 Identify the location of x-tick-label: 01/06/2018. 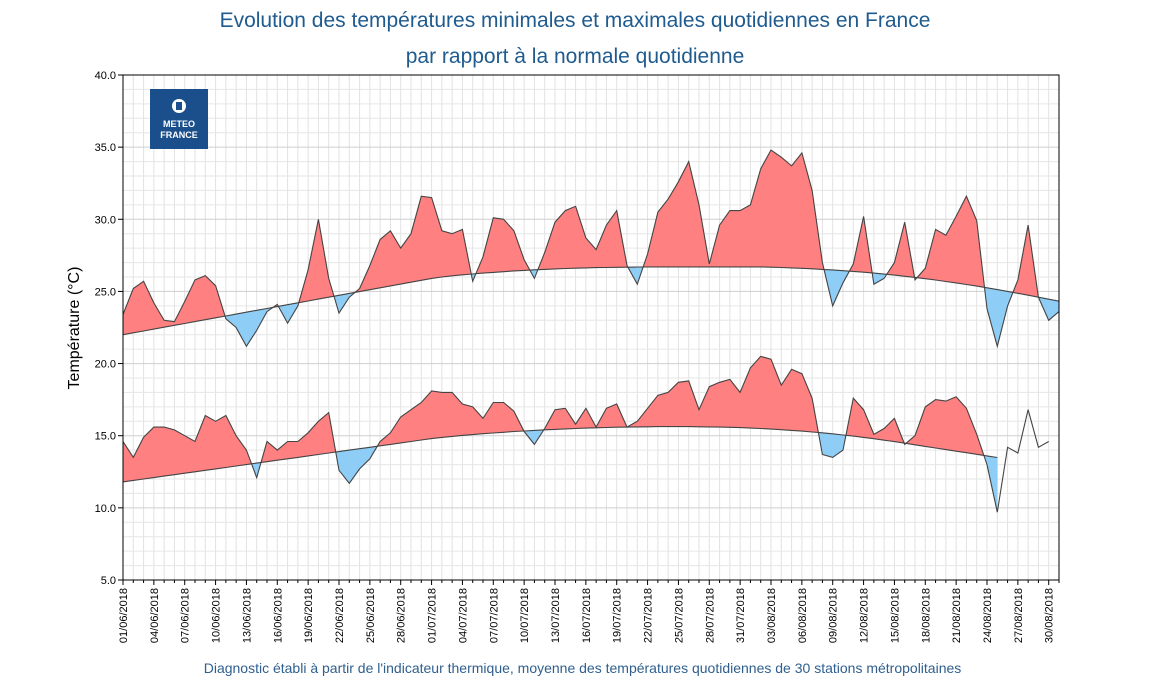
(124, 615).